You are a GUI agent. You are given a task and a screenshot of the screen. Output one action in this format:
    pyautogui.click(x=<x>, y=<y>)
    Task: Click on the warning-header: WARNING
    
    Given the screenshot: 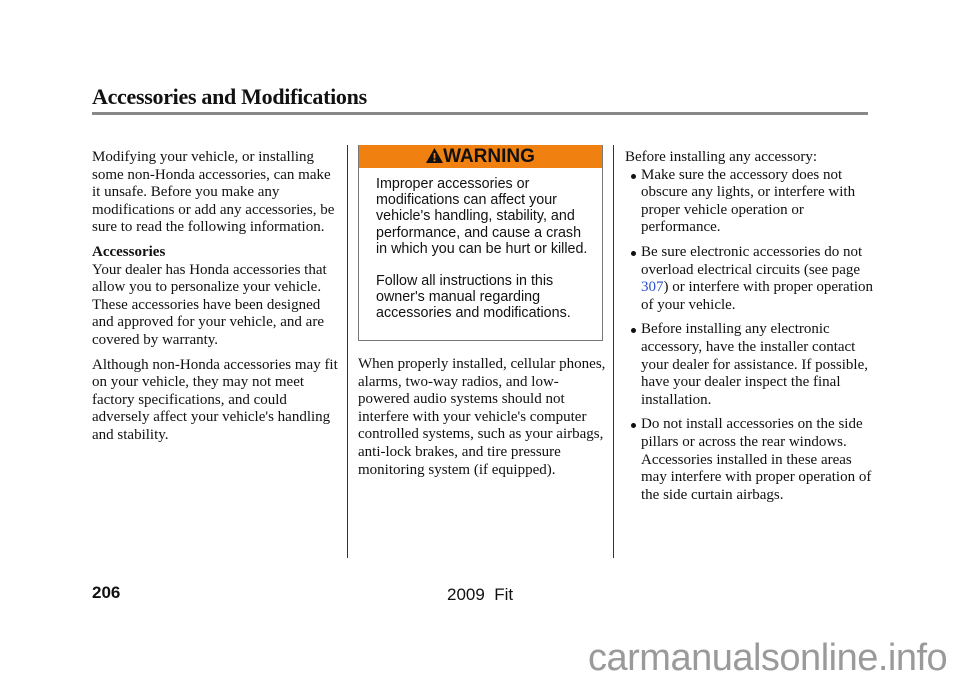 What is the action you would take?
    pyautogui.click(x=480, y=156)
    